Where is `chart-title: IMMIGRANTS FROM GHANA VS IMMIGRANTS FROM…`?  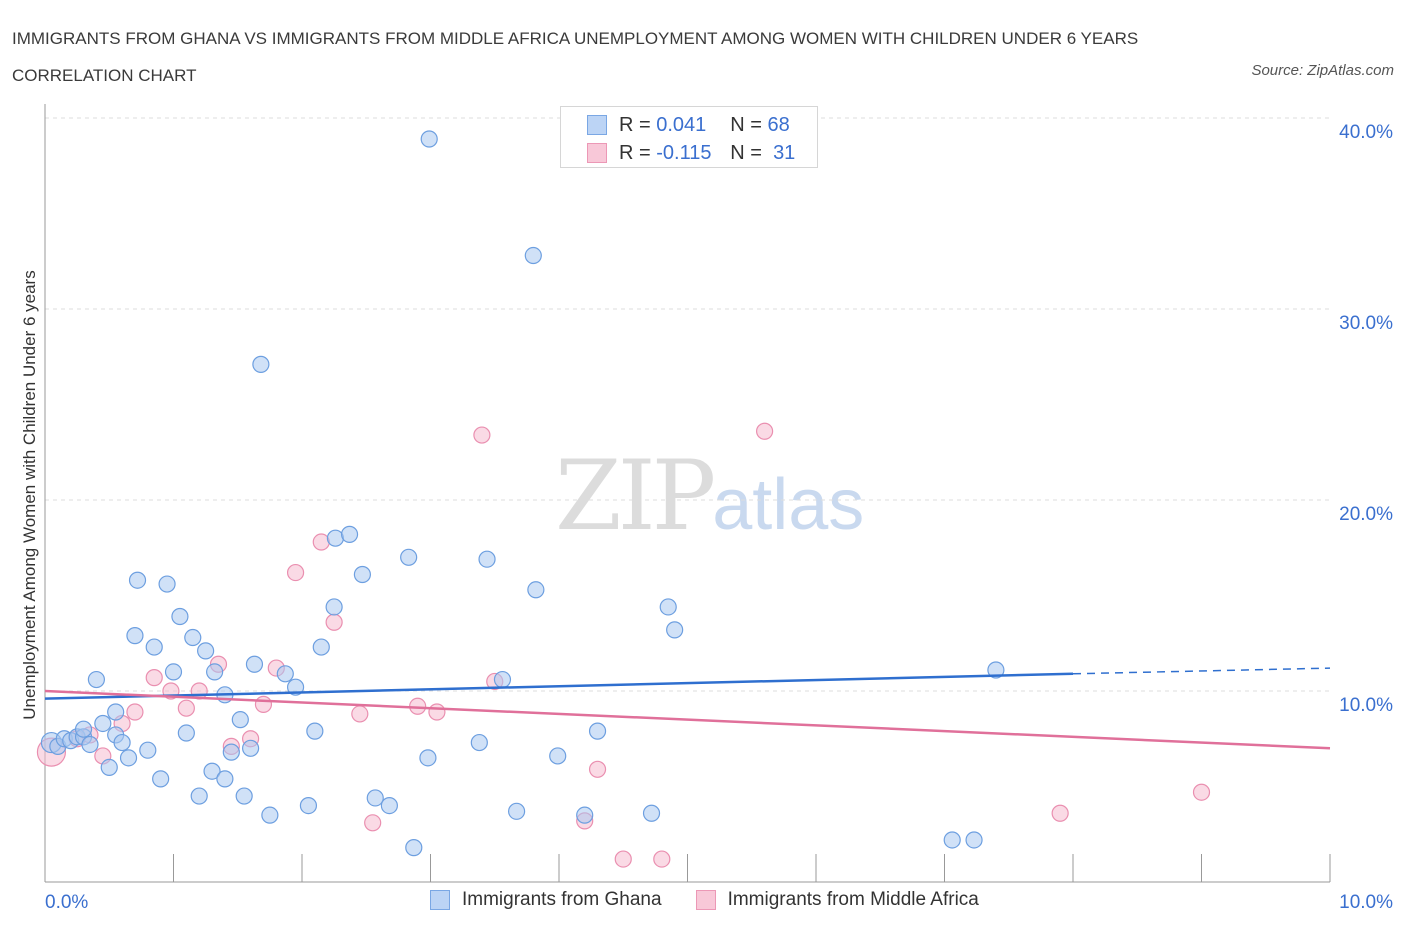 chart-title: IMMIGRANTS FROM GHANA VS IMMIGRANTS FROM… is located at coordinates (575, 57).